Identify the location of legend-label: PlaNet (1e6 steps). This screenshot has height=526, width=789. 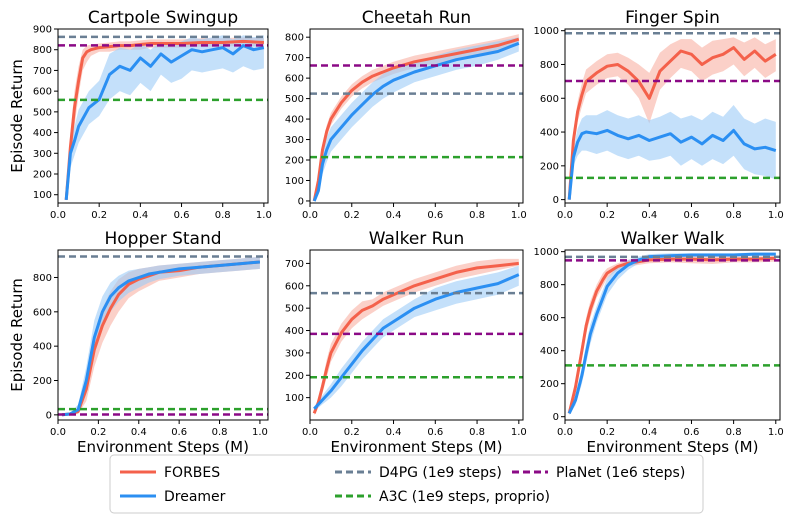
(620, 473).